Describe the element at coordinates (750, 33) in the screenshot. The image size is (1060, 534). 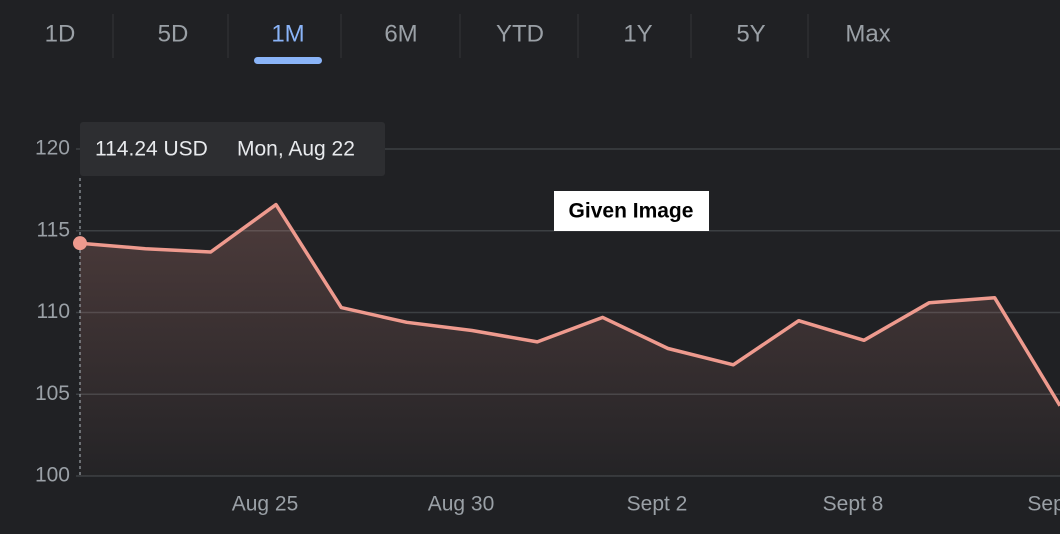
I see `range-tab: 5Y` at that location.